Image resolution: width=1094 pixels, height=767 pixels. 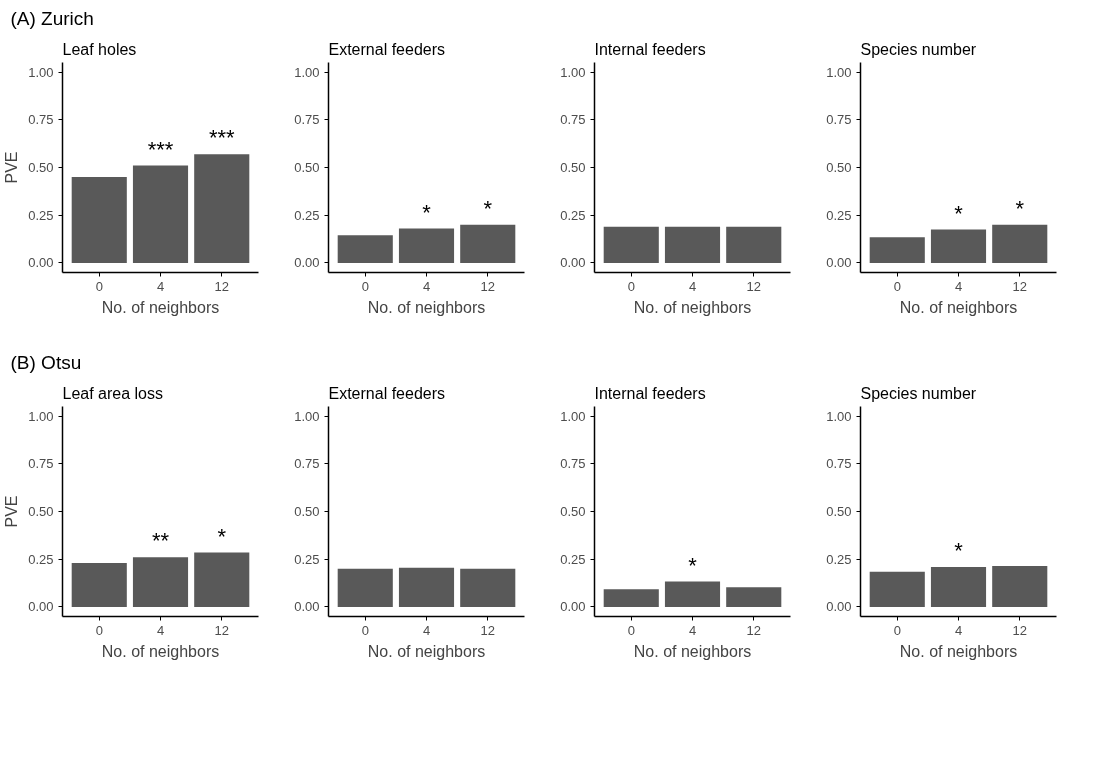 I want to click on annotation: **, so click(x=160, y=541).